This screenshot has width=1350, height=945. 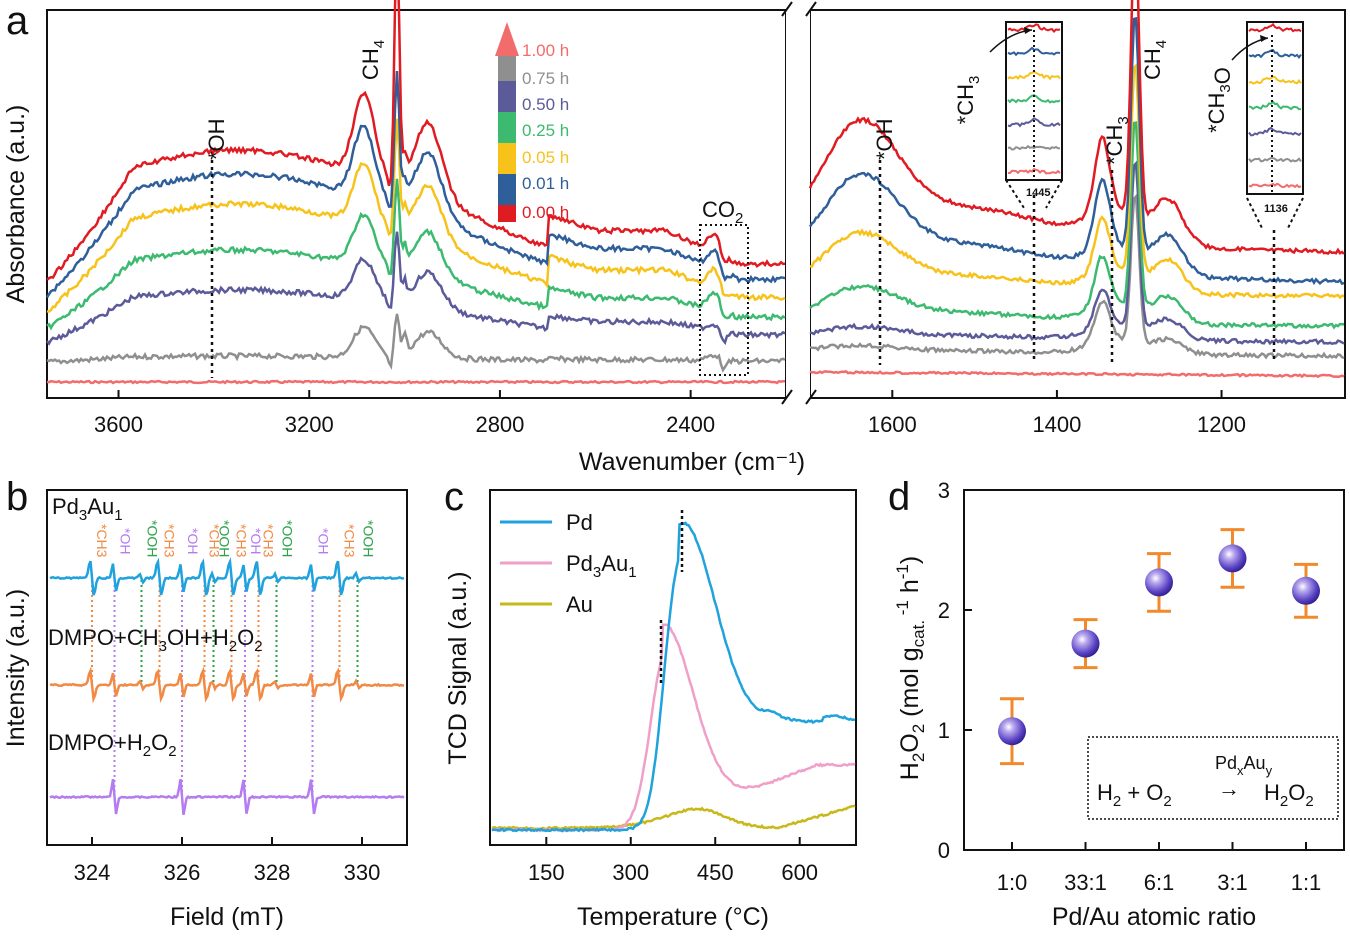 What do you see at coordinates (1306, 590) in the screenshot?
I see `point-1:1` at bounding box center [1306, 590].